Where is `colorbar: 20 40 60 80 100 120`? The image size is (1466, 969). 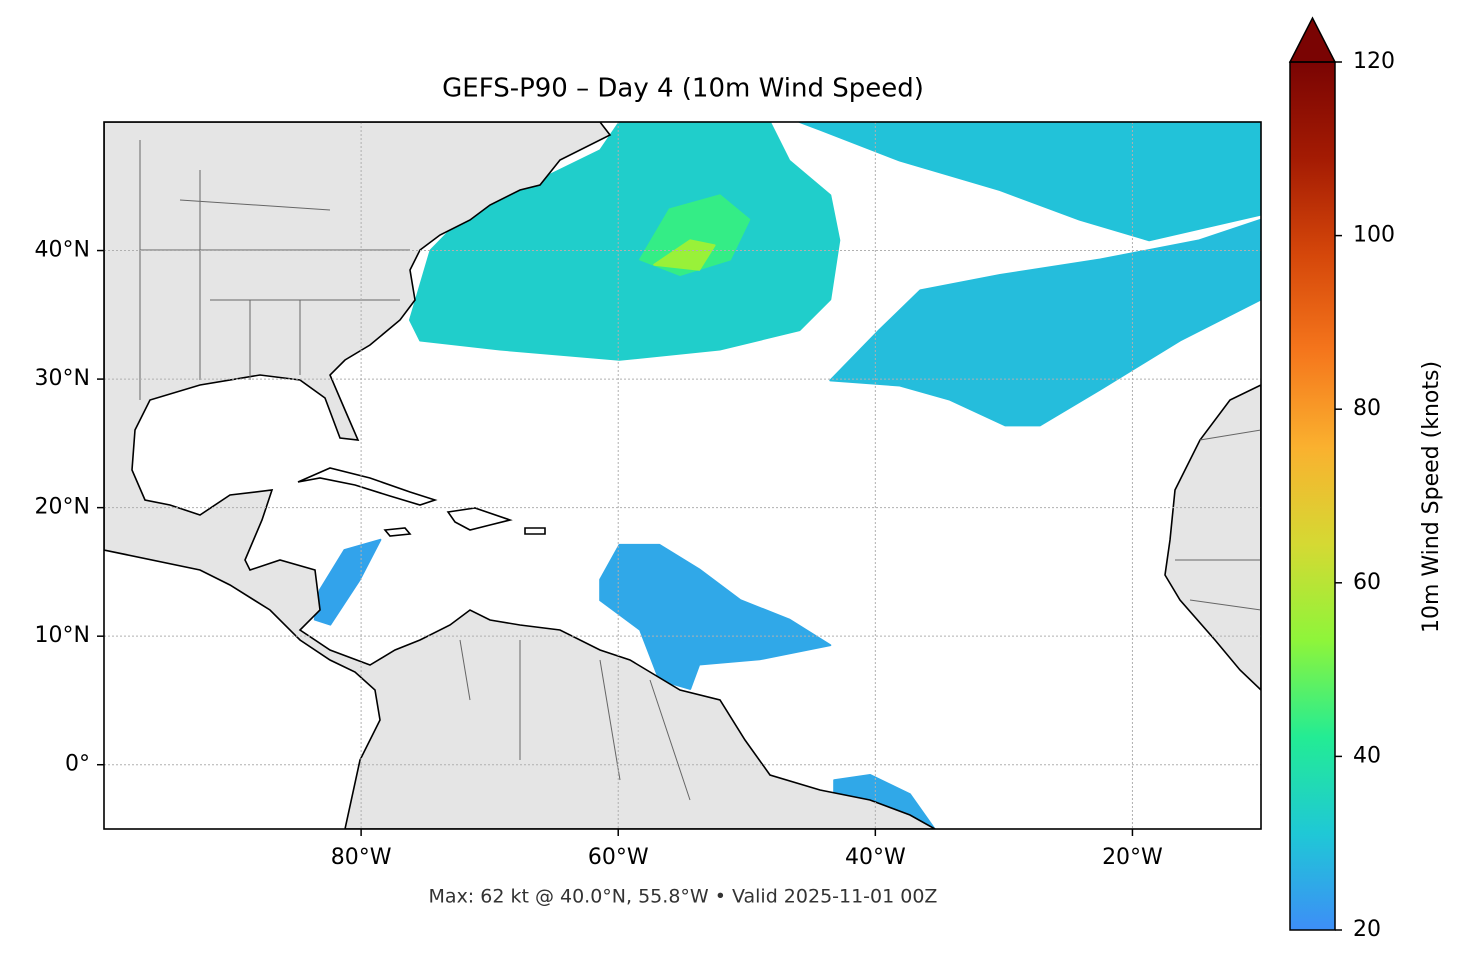 colorbar: 20 40 60 80 100 120 is located at coordinates (1341, 479).